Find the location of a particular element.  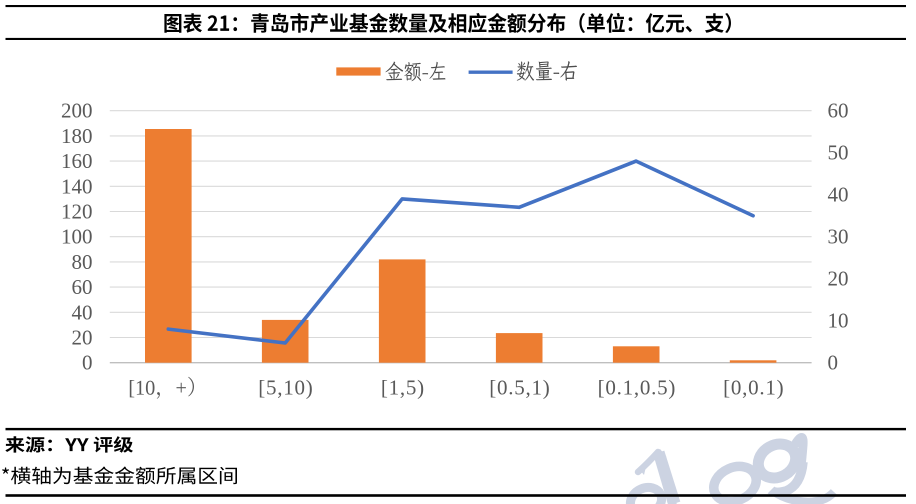

svg-text: [0.5,1) is located at coordinates (519, 388).